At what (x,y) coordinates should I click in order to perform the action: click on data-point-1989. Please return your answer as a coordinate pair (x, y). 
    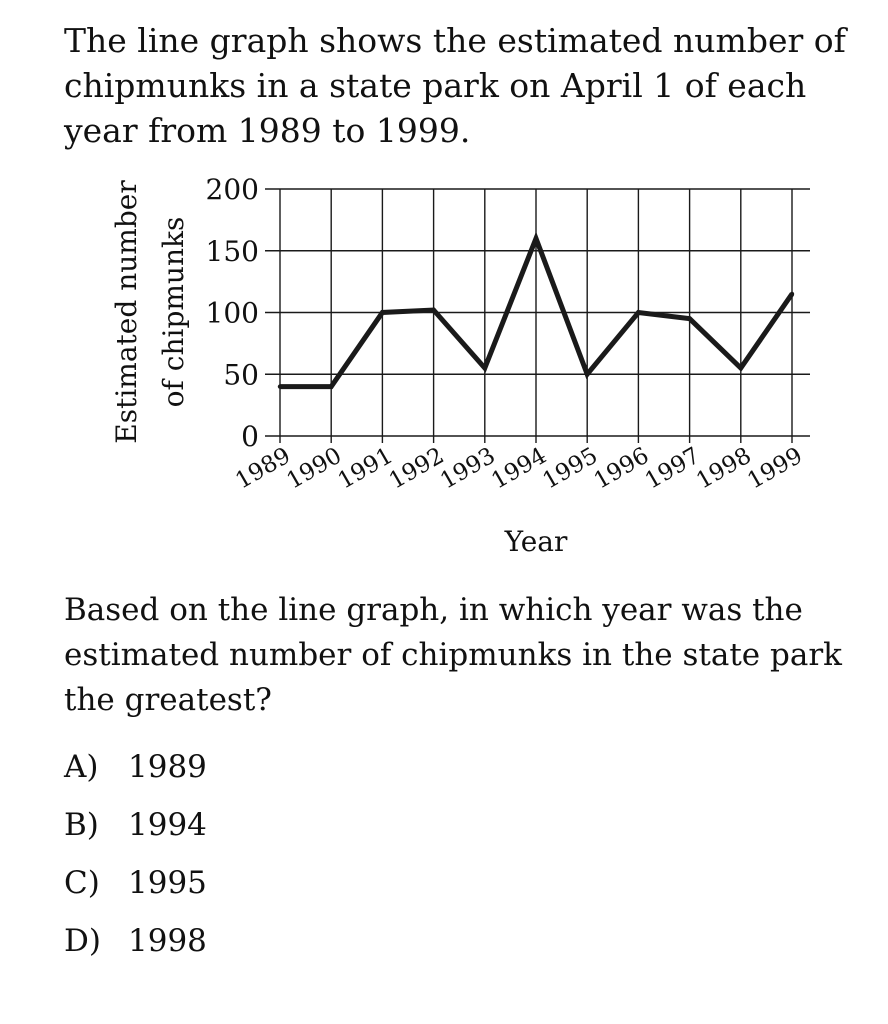
    Looking at the image, I should click on (280, 386).